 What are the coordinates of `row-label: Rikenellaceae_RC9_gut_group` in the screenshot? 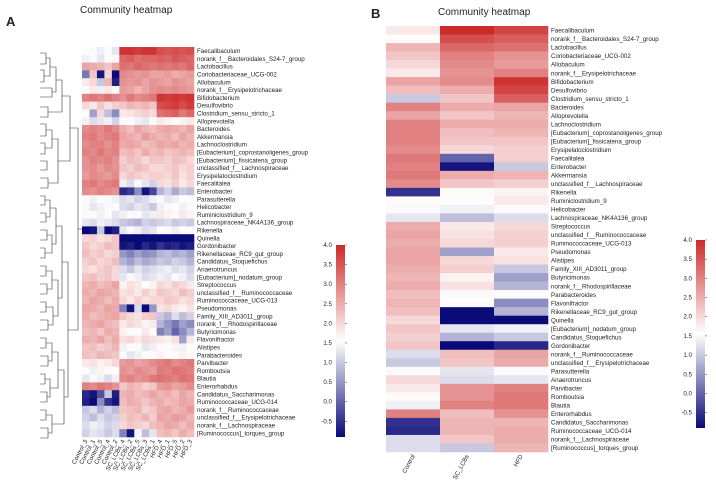 It's located at (594, 312).